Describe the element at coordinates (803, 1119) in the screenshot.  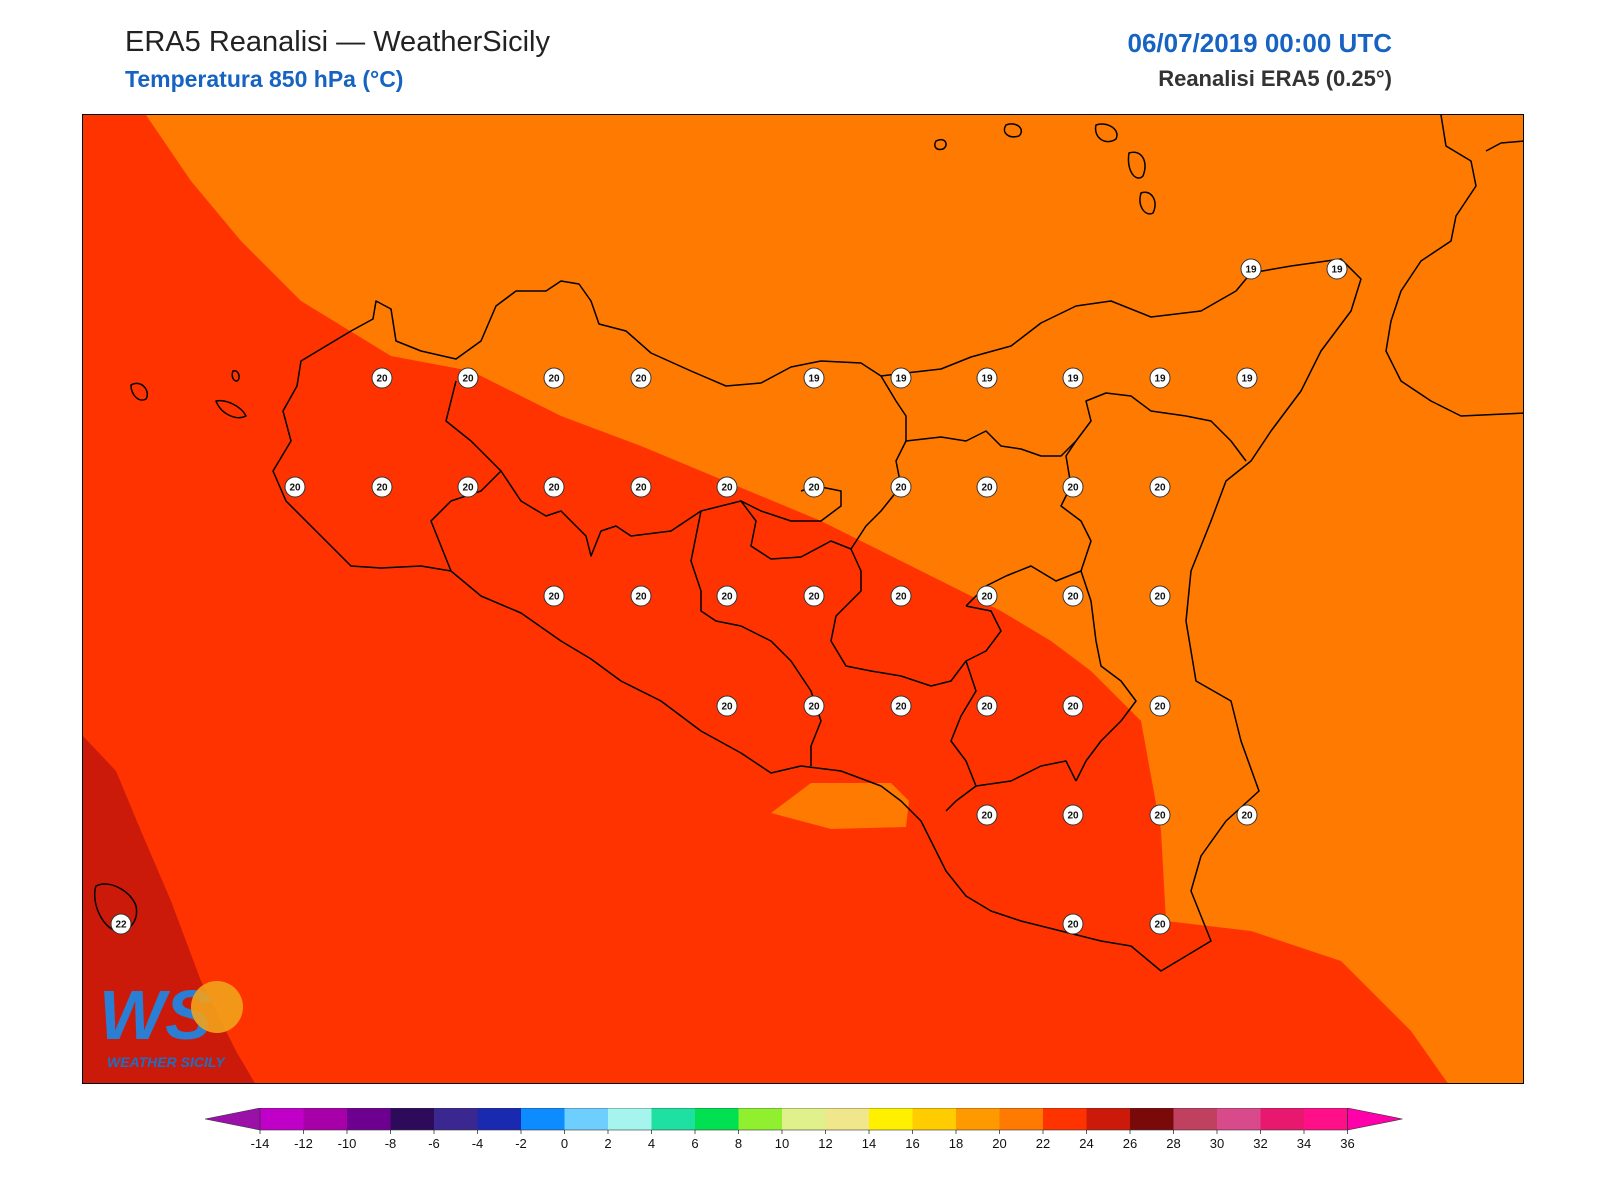
I see `colorbar-border` at that location.